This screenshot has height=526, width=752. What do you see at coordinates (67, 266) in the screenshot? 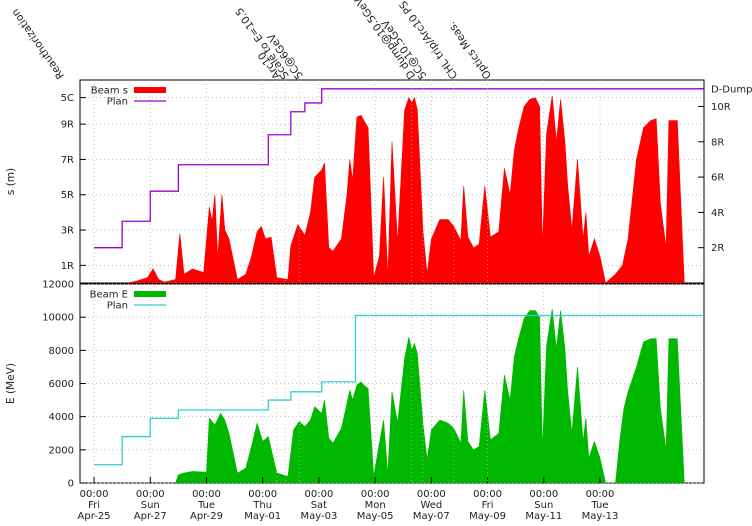
I see `top-ytick-label: 1R` at bounding box center [67, 266].